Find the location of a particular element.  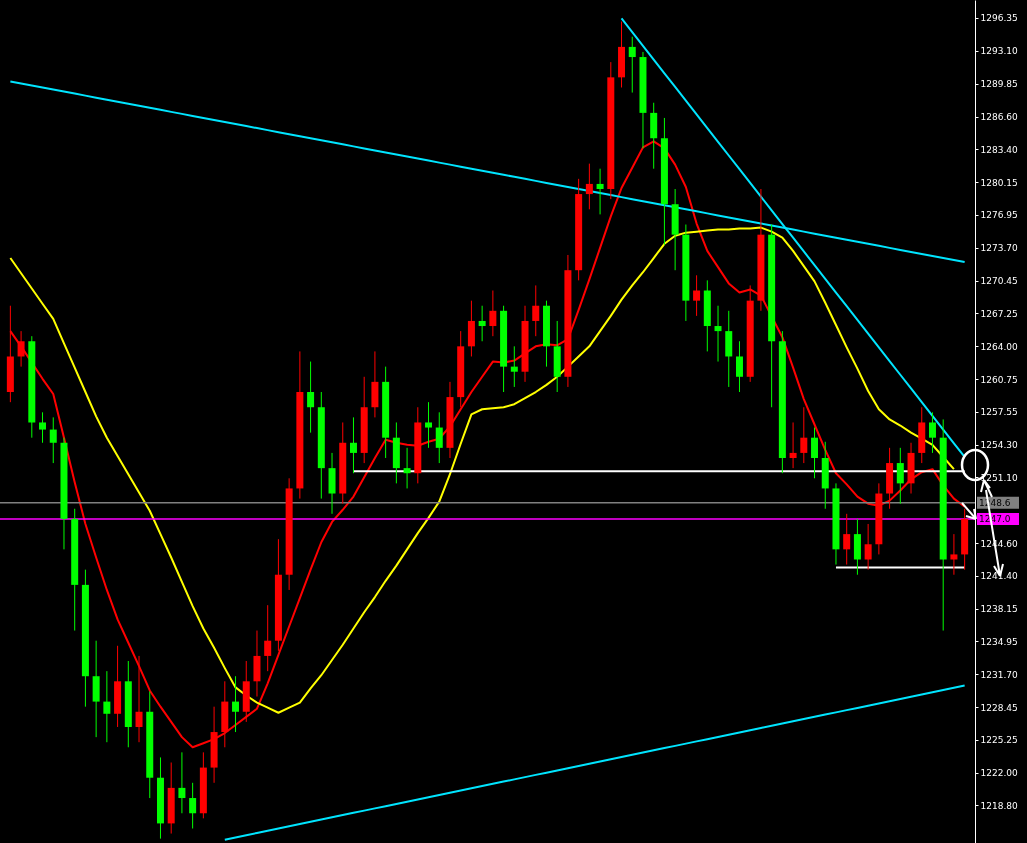

y-tick-label: 1222.00 is located at coordinates (999, 773).